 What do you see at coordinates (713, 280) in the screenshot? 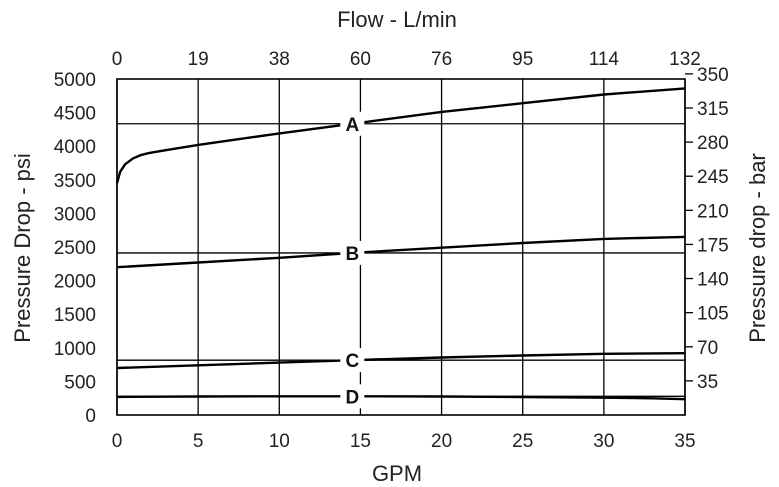
I see `right-tick-label-3: 140` at bounding box center [713, 280].